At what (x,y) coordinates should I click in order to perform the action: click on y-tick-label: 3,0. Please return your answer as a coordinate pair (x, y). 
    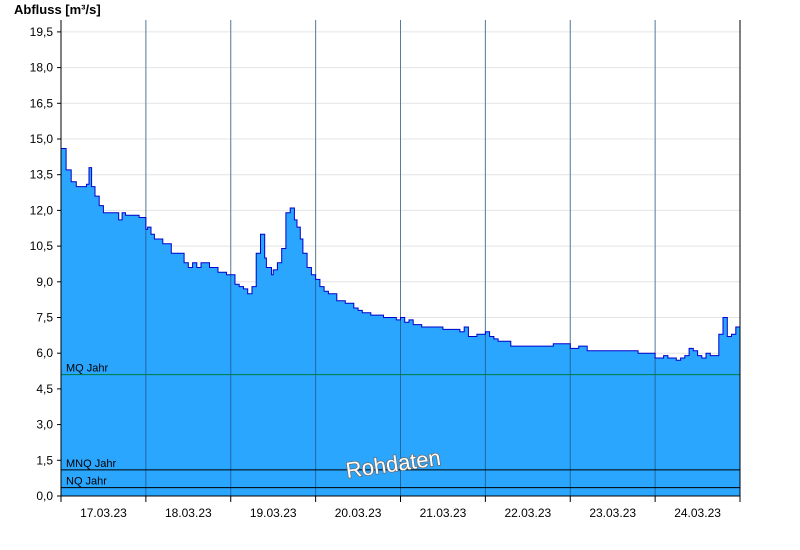
    Looking at the image, I should click on (44, 425).